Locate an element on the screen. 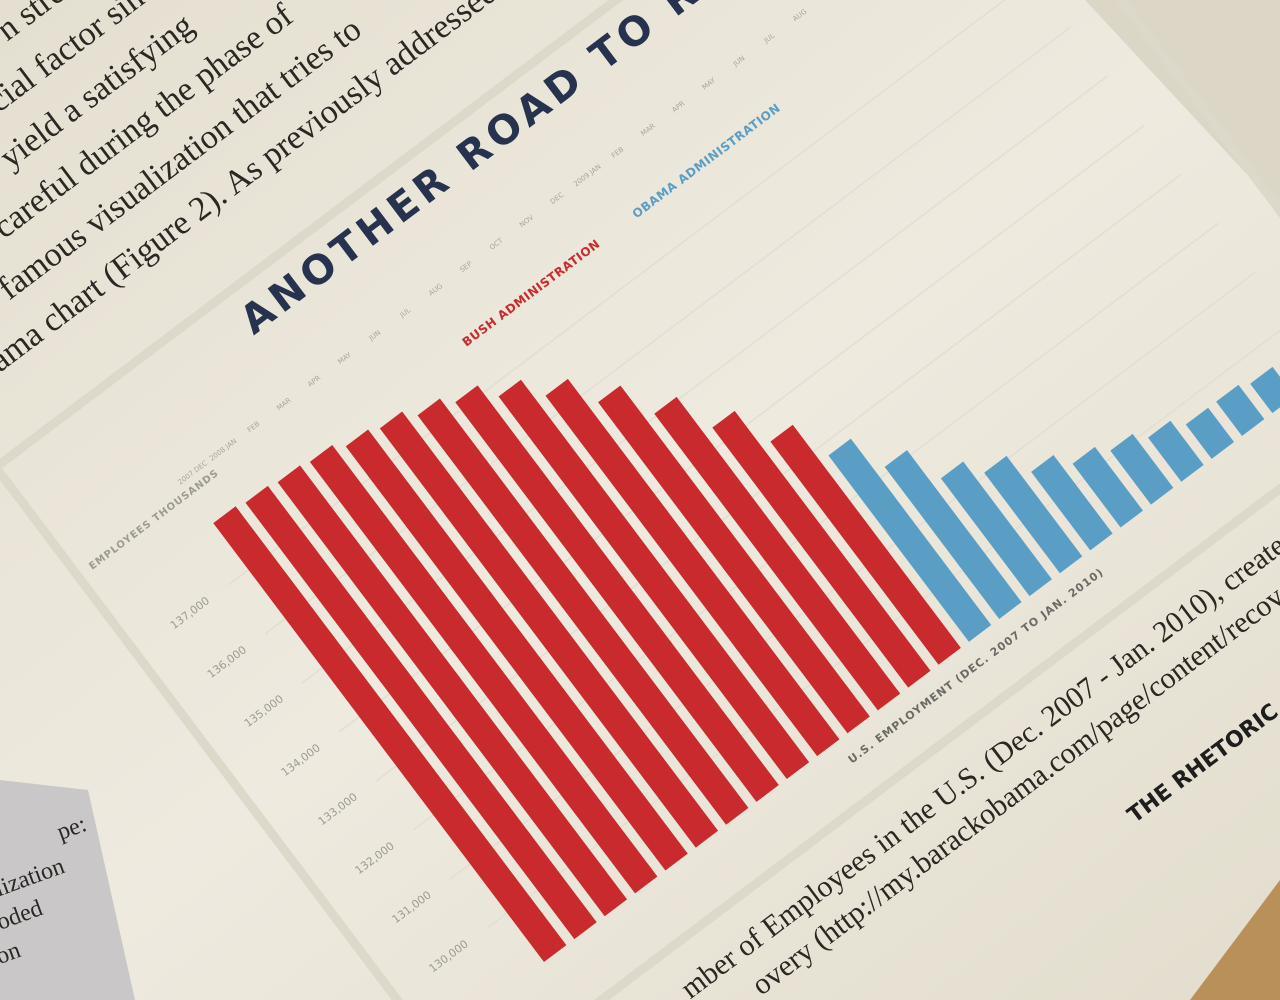  left-page-sheet is located at coordinates (67, 890).